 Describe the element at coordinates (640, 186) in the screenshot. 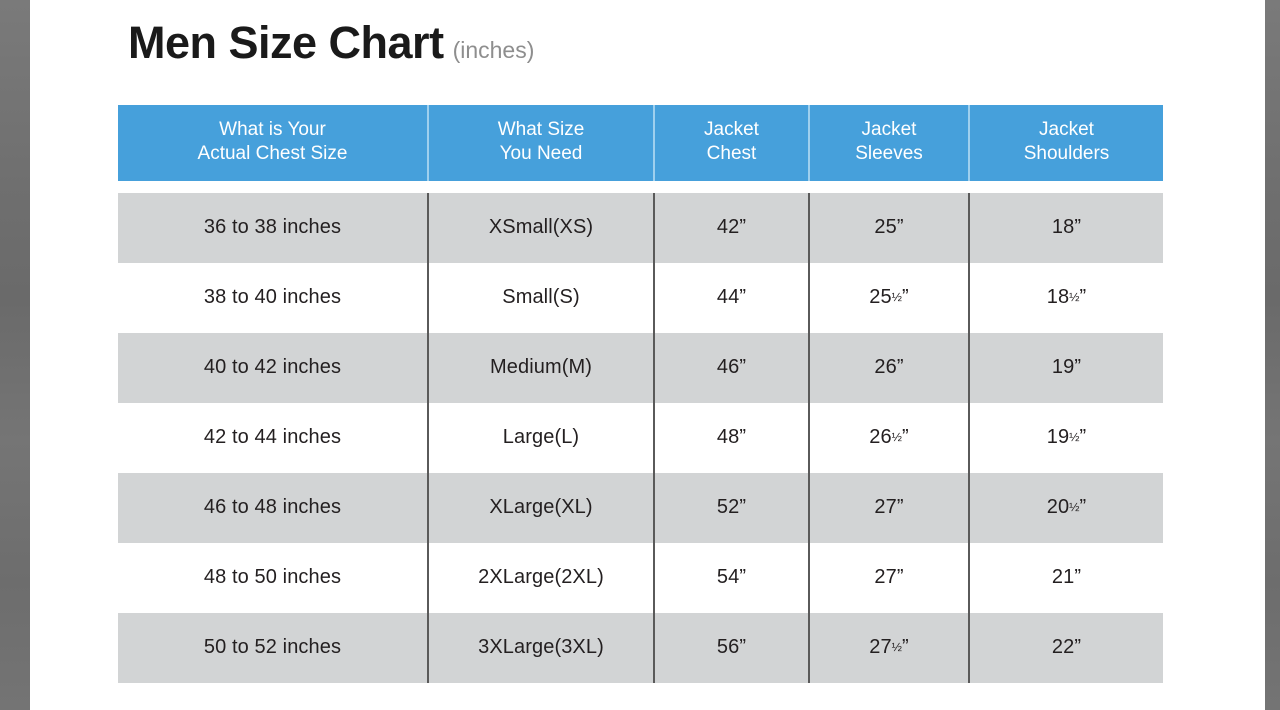

I see `header-gap-row` at that location.